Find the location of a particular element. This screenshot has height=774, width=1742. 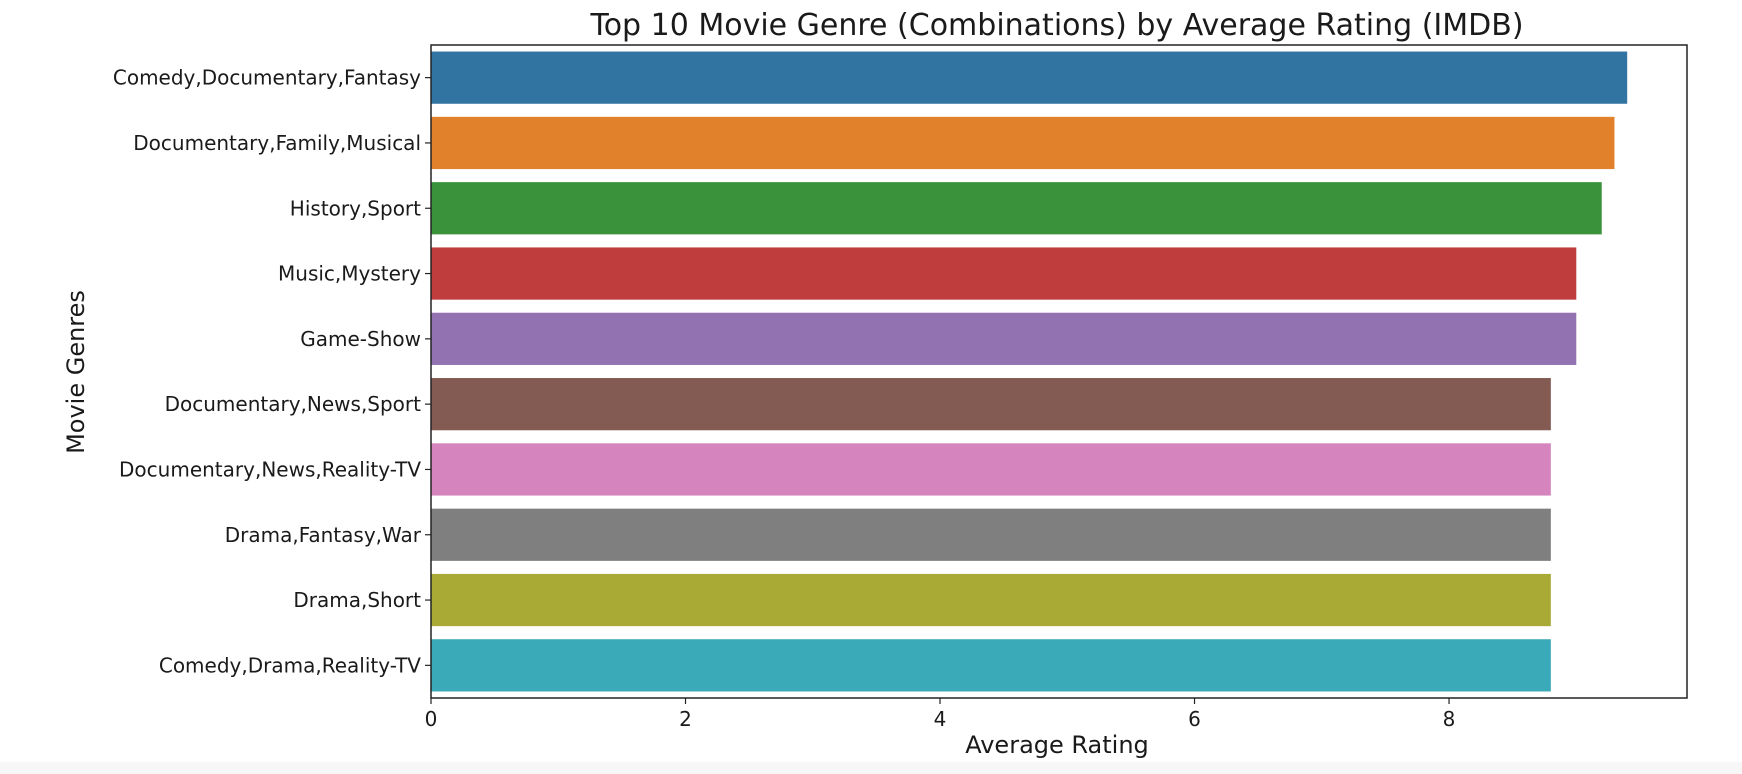

x-ticks-layer: 0 2 4 6 8 is located at coordinates (940, 714).